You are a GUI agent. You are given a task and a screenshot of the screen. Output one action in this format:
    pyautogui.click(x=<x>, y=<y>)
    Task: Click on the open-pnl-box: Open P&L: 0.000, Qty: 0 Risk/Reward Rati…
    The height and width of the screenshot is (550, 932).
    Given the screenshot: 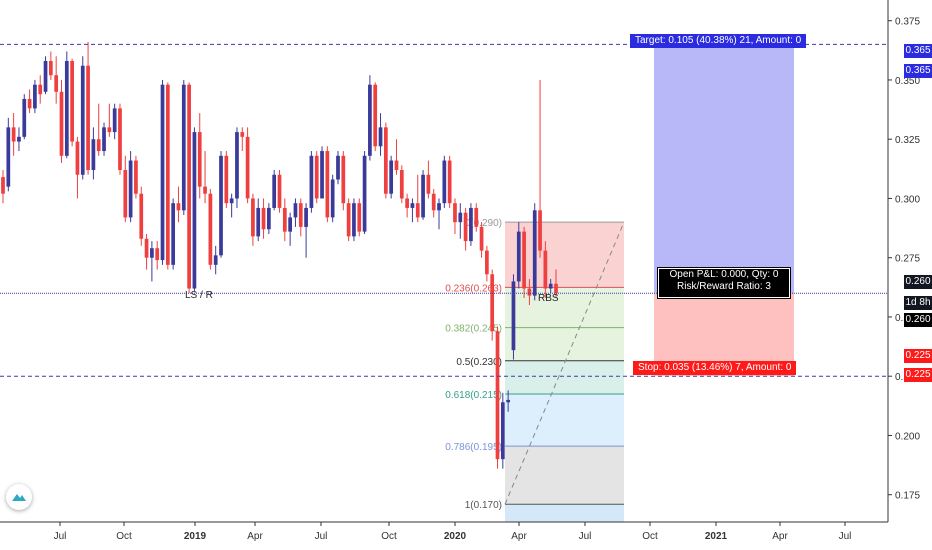 What is the action you would take?
    pyautogui.click(x=724, y=283)
    